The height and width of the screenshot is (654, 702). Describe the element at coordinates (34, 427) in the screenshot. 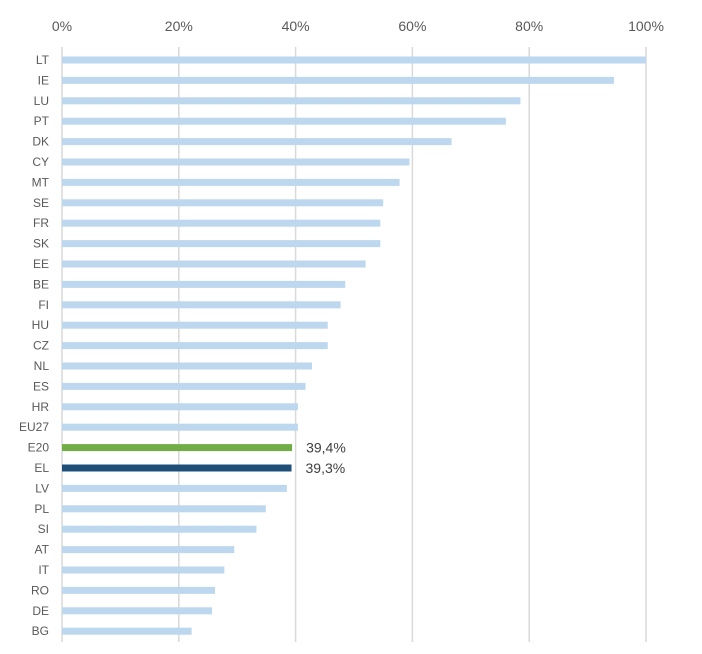

I see `category-label-eu27: EU27` at that location.